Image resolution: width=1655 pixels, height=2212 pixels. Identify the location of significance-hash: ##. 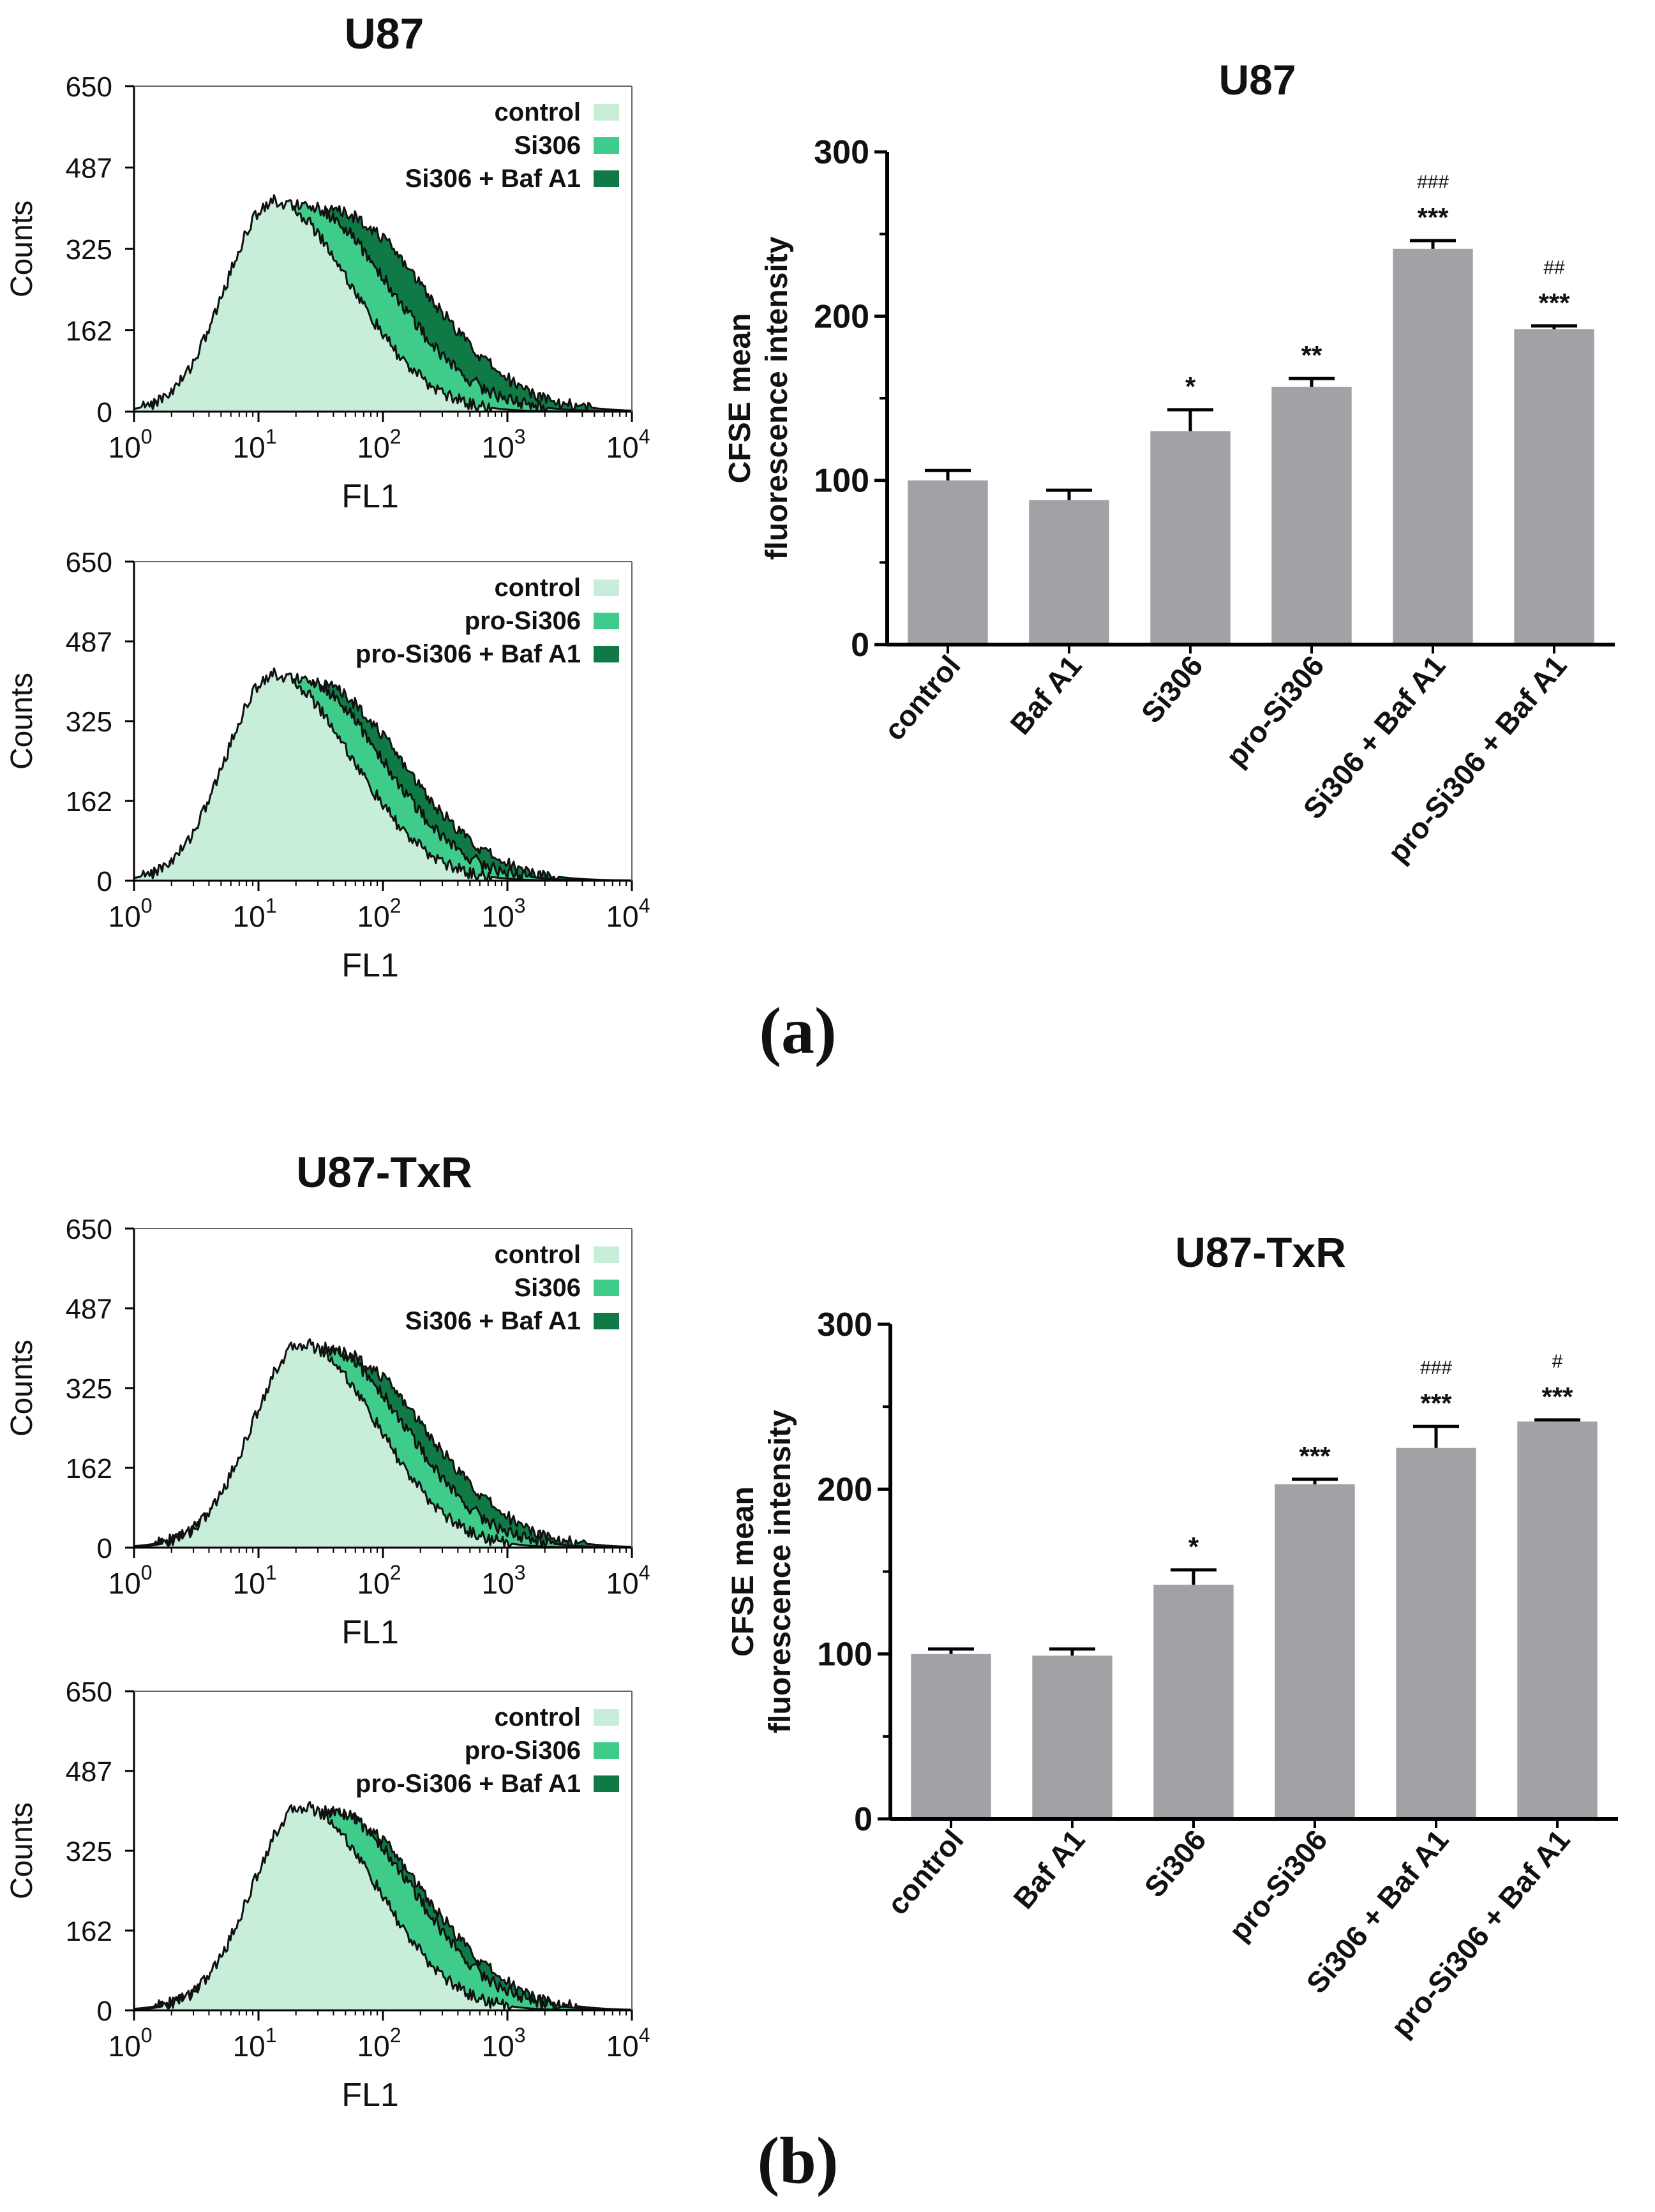
(1554, 267).